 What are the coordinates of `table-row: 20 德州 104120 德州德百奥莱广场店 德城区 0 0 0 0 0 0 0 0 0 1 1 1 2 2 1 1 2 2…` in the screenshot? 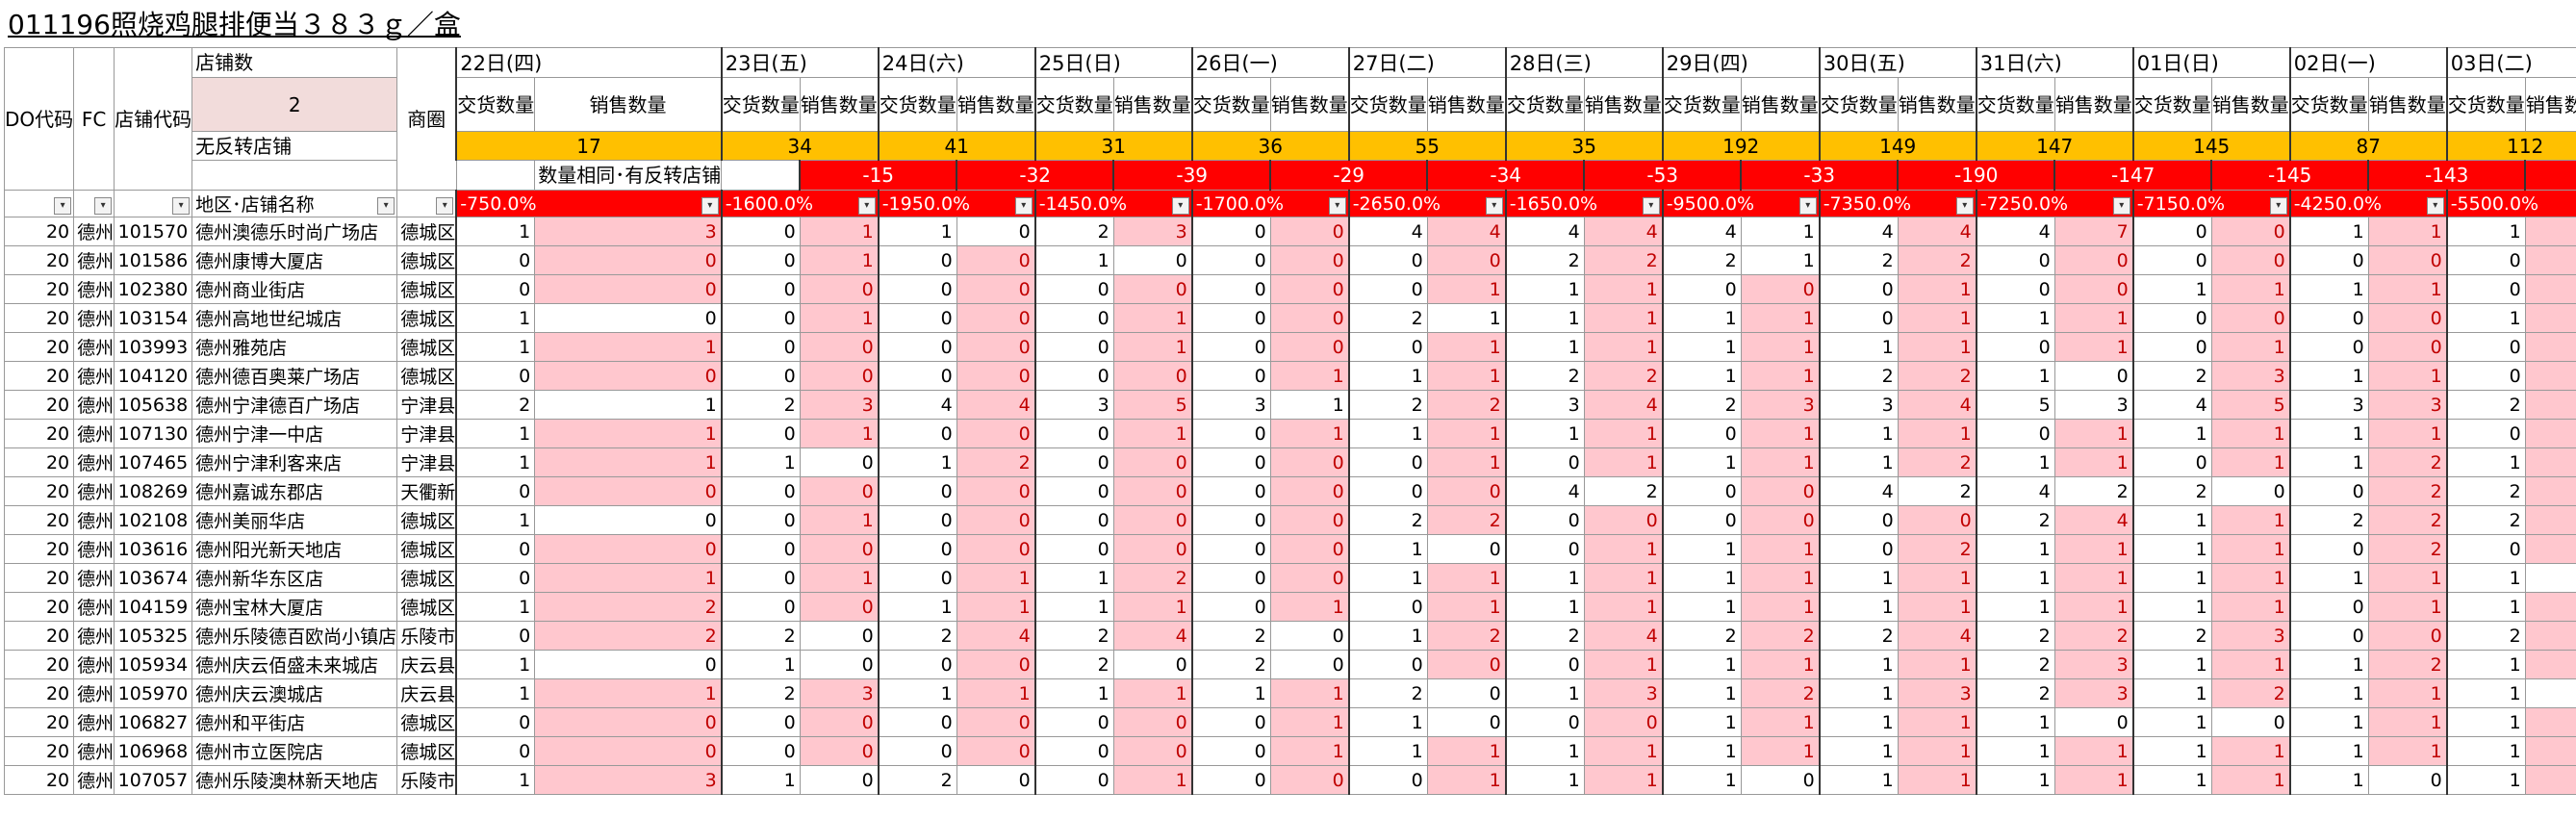 It's located at (1289, 376).